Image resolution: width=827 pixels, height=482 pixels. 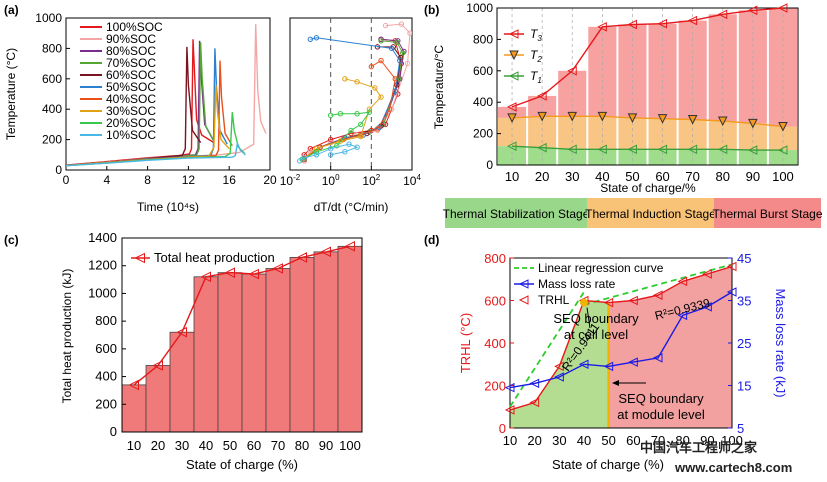 I want to click on panel-c-xtick-label: 20, so click(x=158, y=445).